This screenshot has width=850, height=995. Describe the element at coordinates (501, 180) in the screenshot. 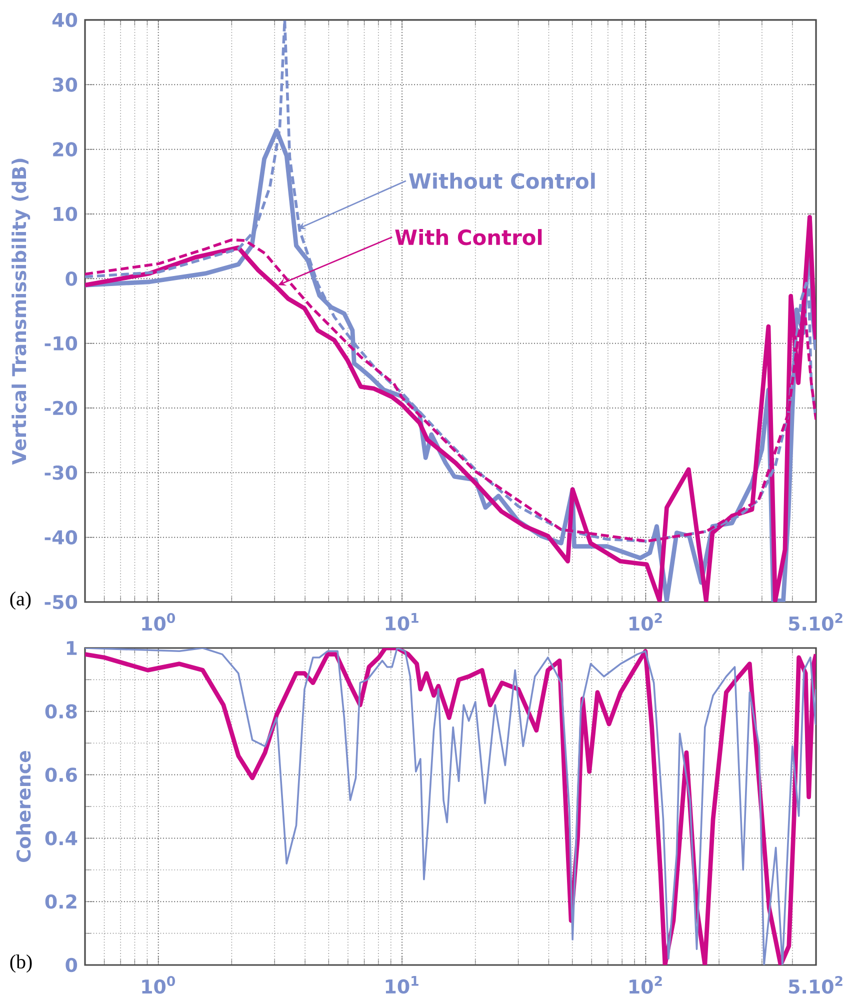

I see `annotation: Without Control` at that location.